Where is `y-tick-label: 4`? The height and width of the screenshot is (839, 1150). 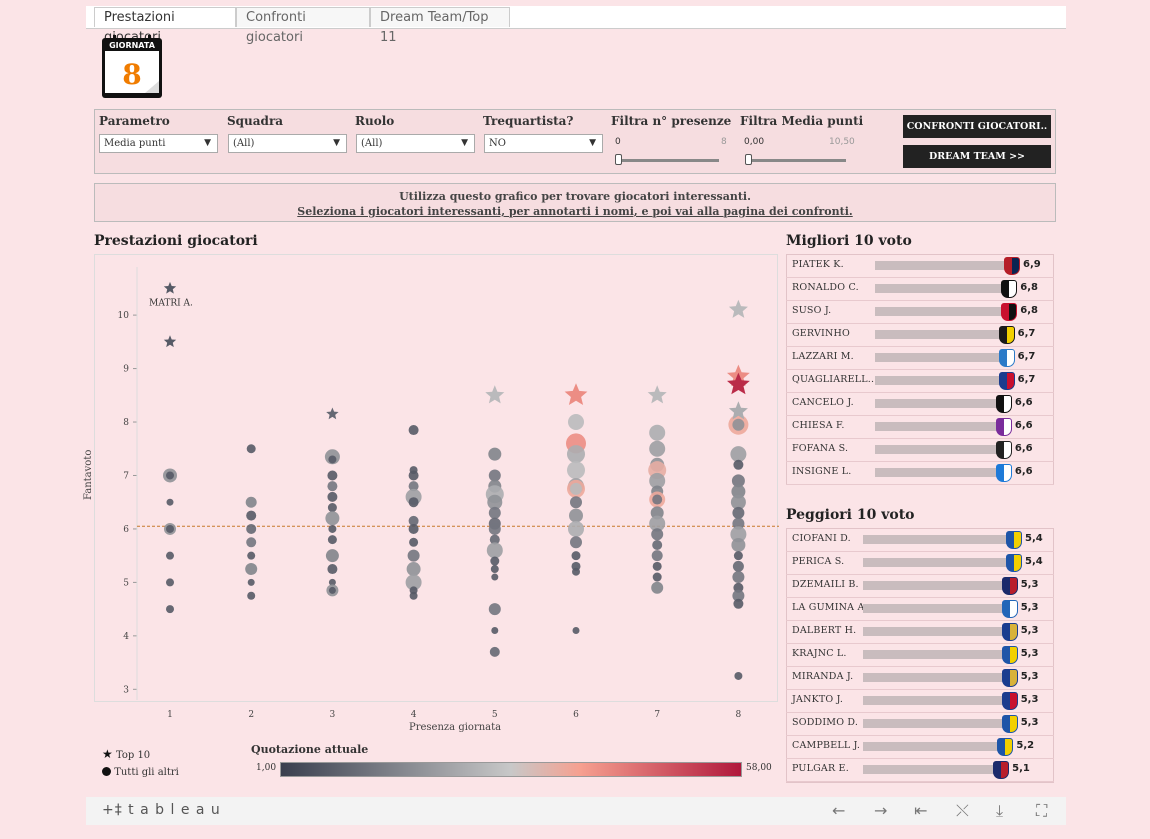
y-tick-label: 4 is located at coordinates (126, 637).